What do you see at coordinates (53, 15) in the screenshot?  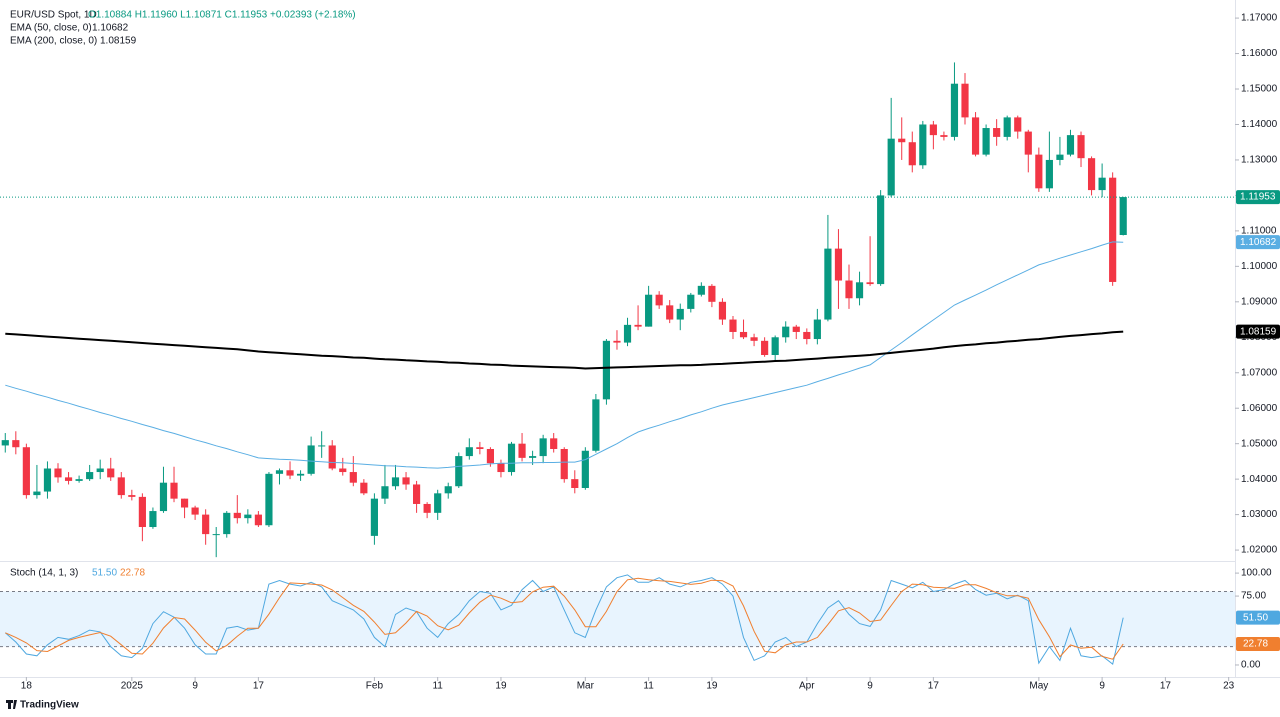 I see `symbol-title: EUR/USD Spot, 1D` at bounding box center [53, 15].